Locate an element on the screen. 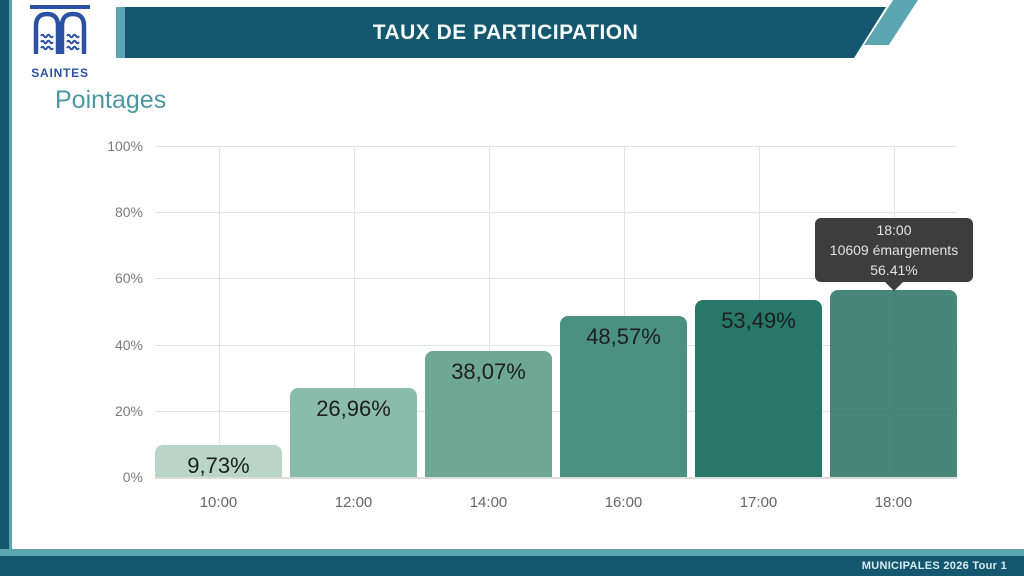  footer-band: MUNICIPALES 2026 Tour 1 is located at coordinates (512, 566).